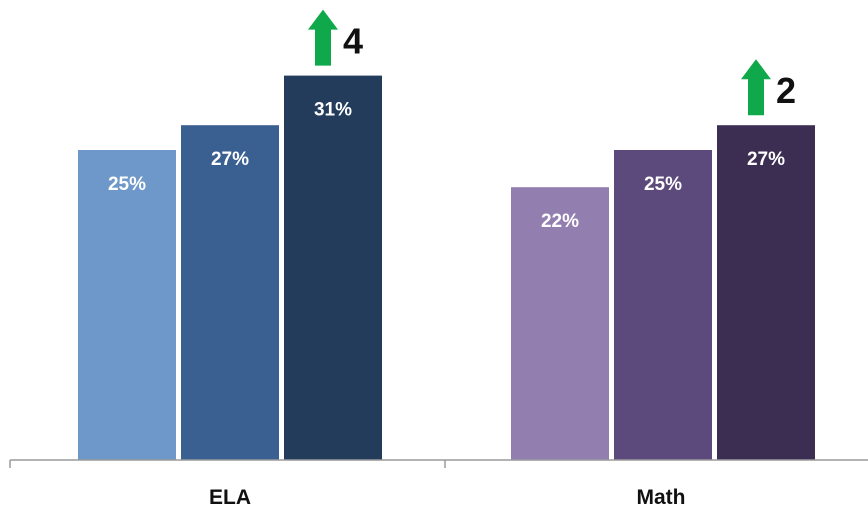 This screenshot has height=506, width=868. I want to click on data-label-ela-1: 25%, so click(127, 184).